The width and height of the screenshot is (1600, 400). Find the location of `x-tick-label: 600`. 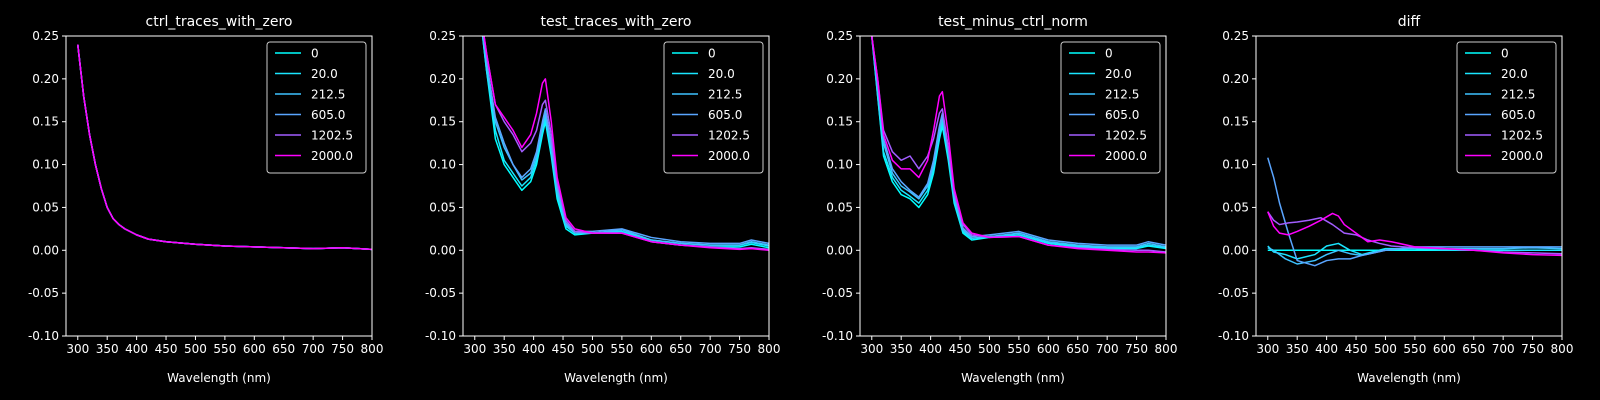

x-tick-label: 600 is located at coordinates (254, 349).